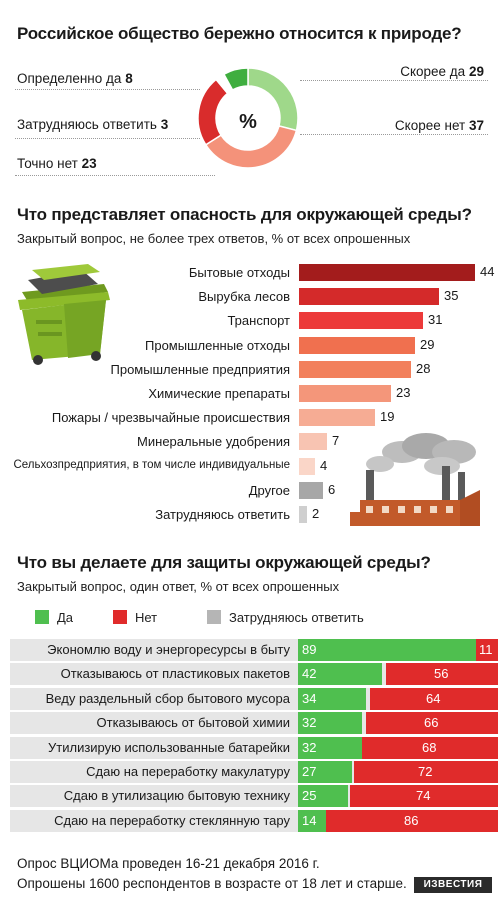  I want to click on protection-row: Сдаю на переработку стеклянную тару 14 86, so click(254, 820).